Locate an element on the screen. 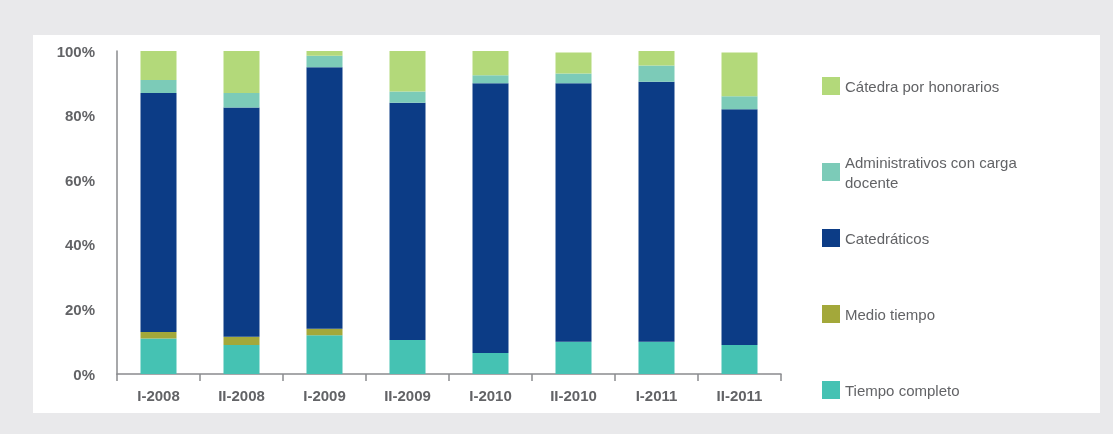 This screenshot has width=1113, height=434. x-tick-label: II-2009 is located at coordinates (407, 395).